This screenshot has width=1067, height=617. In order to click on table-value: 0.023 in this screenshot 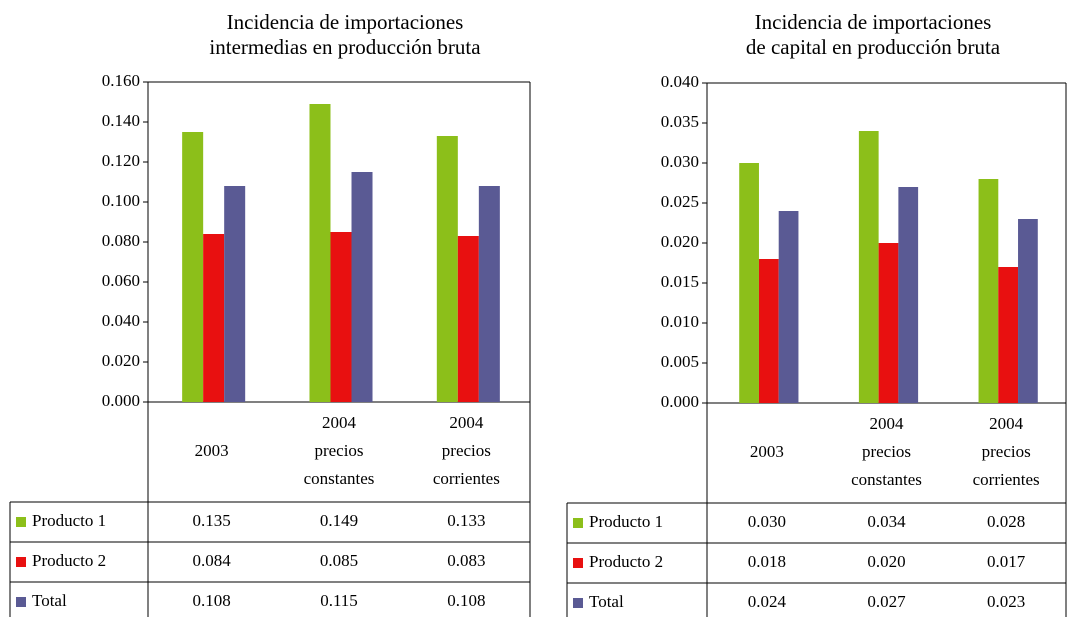, I will do `click(1006, 601)`.